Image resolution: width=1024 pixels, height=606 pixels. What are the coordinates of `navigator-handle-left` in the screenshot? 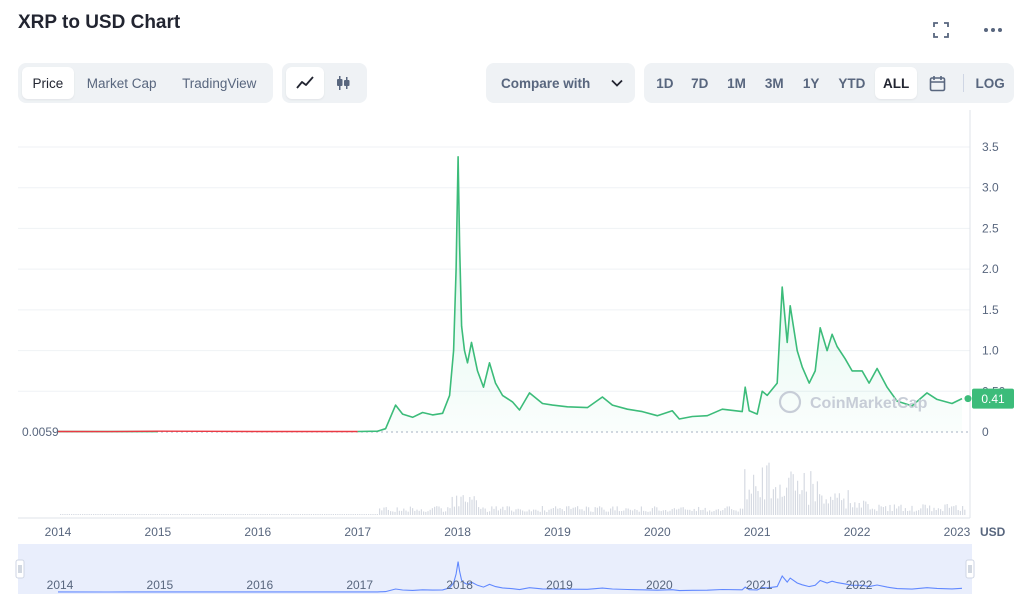 It's located at (20, 569).